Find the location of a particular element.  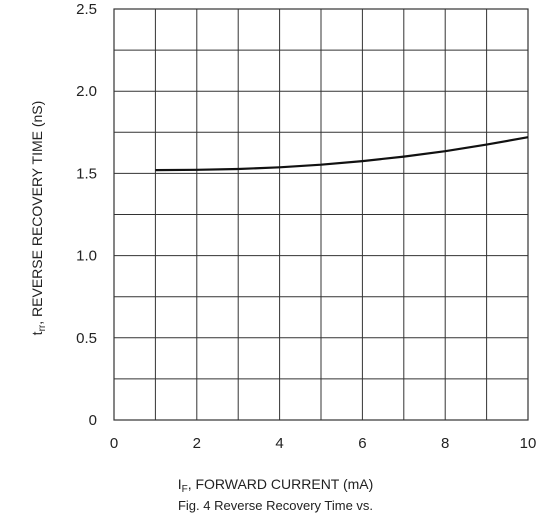

y-tick-label: 1.0 is located at coordinates (86, 256).